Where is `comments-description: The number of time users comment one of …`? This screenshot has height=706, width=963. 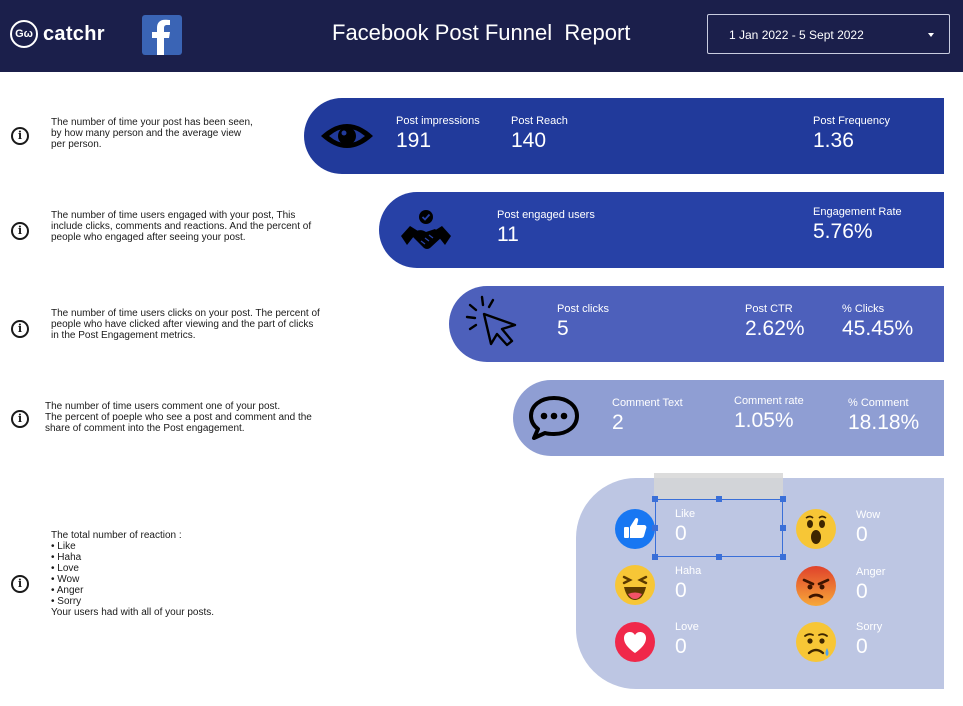 comments-description: The number of time users comment one of … is located at coordinates (178, 417).